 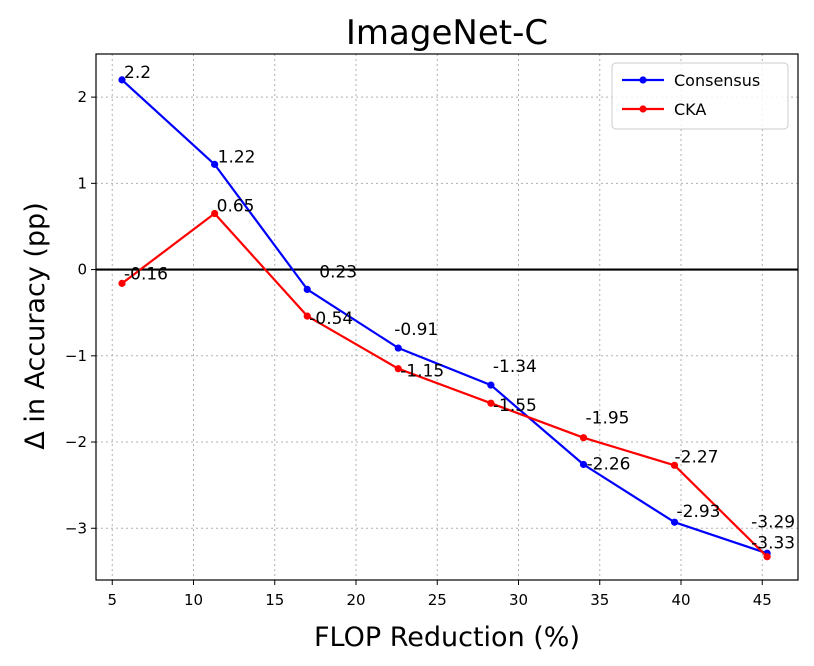 I want to click on data-label-cka: -1.95, so click(x=608, y=419).